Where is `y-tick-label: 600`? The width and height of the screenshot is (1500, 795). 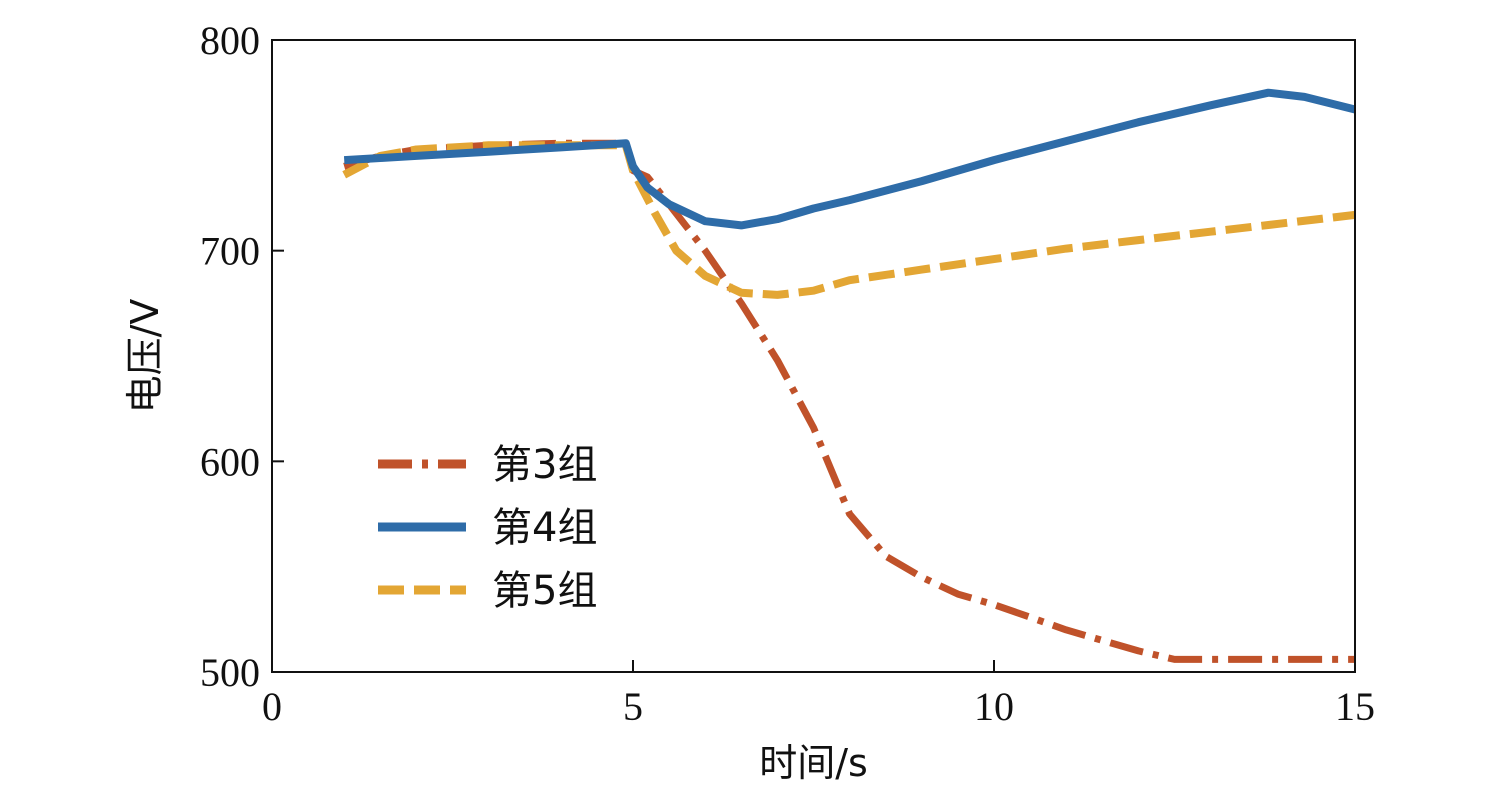 y-tick-label: 600 is located at coordinates (230, 461).